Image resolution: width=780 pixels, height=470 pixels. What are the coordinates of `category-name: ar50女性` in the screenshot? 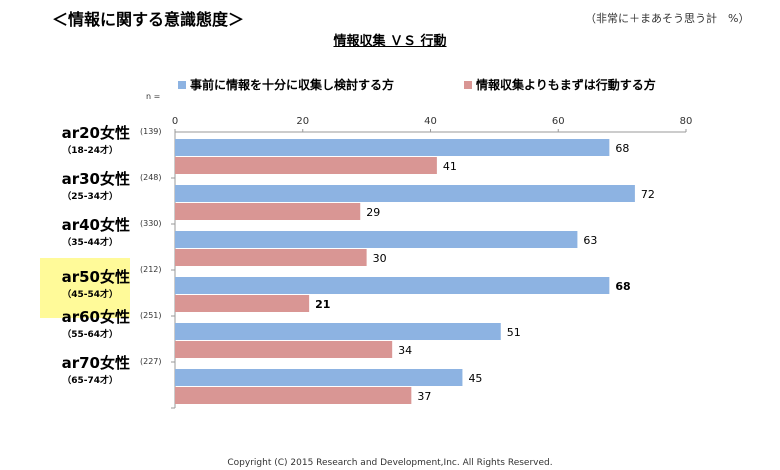 It's located at (95, 277).